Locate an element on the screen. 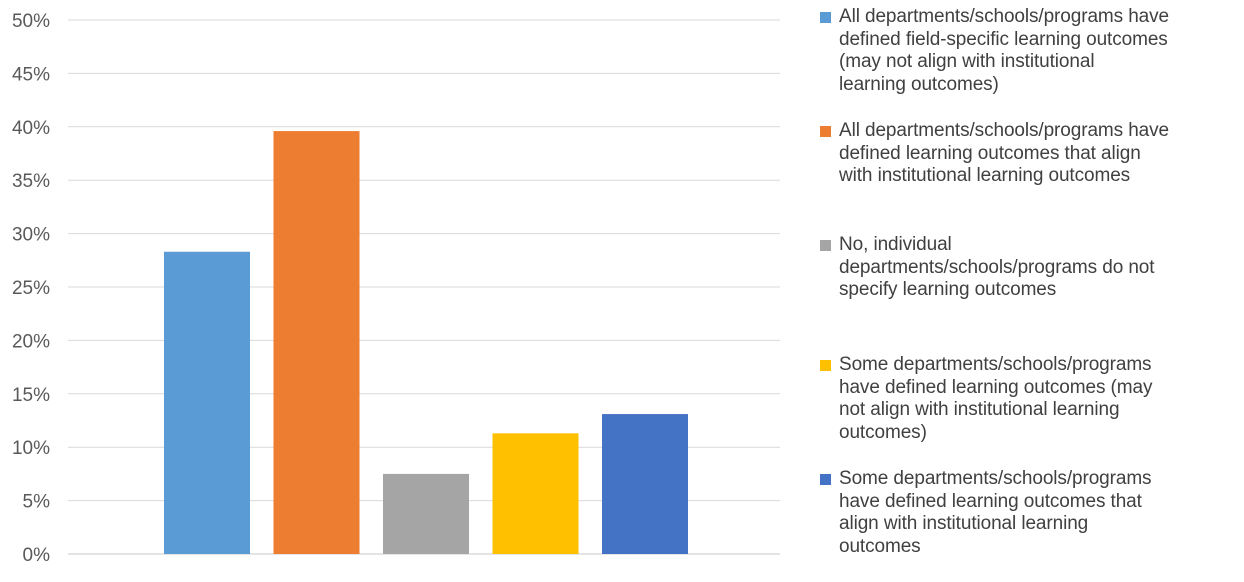 This screenshot has width=1244, height=582. y-tick-label: 25% is located at coordinates (31, 288).